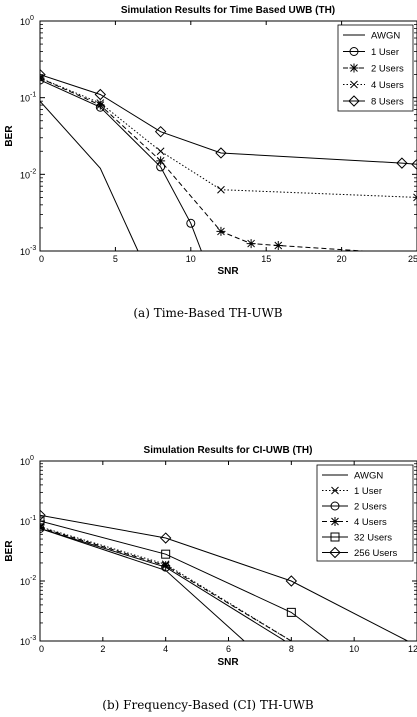  Describe the element at coordinates (228, 119) in the screenshot. I see `series-line-8-users` at that location.